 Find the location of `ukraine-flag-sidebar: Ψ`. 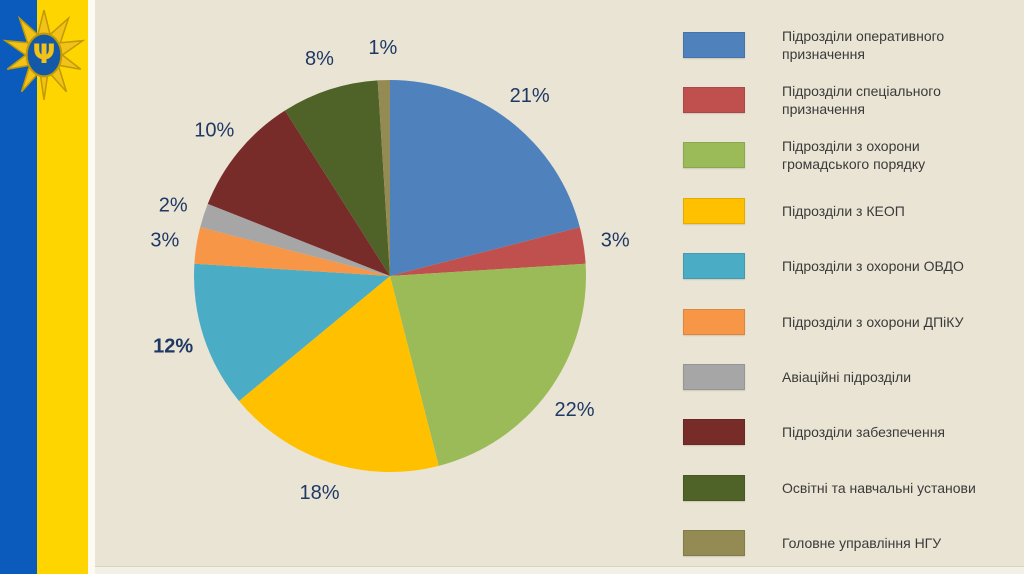

ukraine-flag-sidebar: Ψ is located at coordinates (47, 287).